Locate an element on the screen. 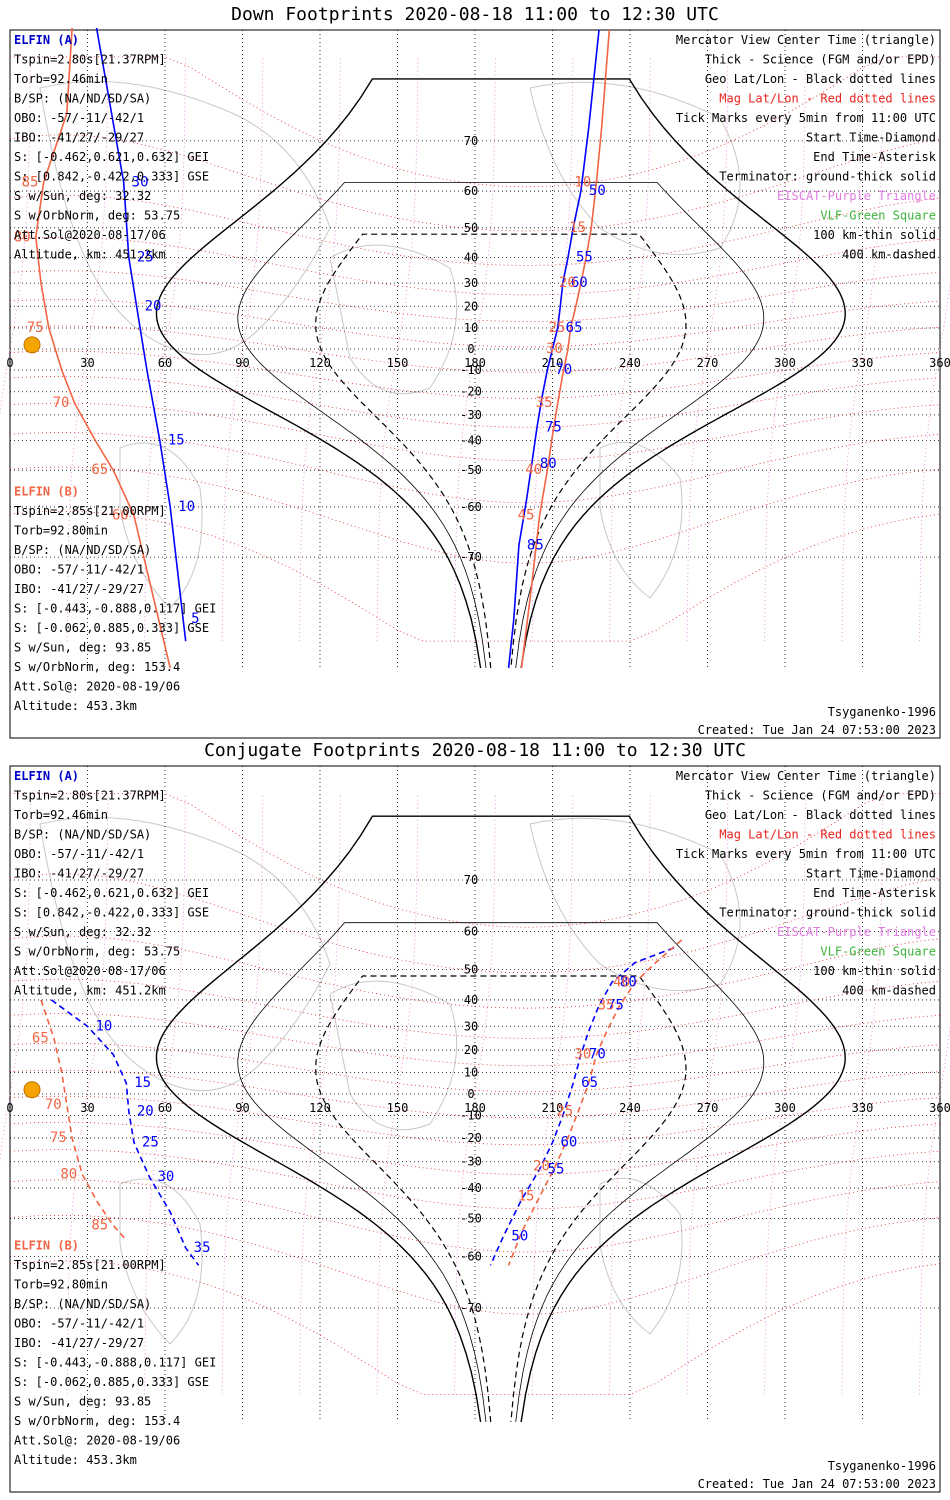 This screenshot has width=950, height=1500. x-tick-label: 270 is located at coordinates (708, 363).